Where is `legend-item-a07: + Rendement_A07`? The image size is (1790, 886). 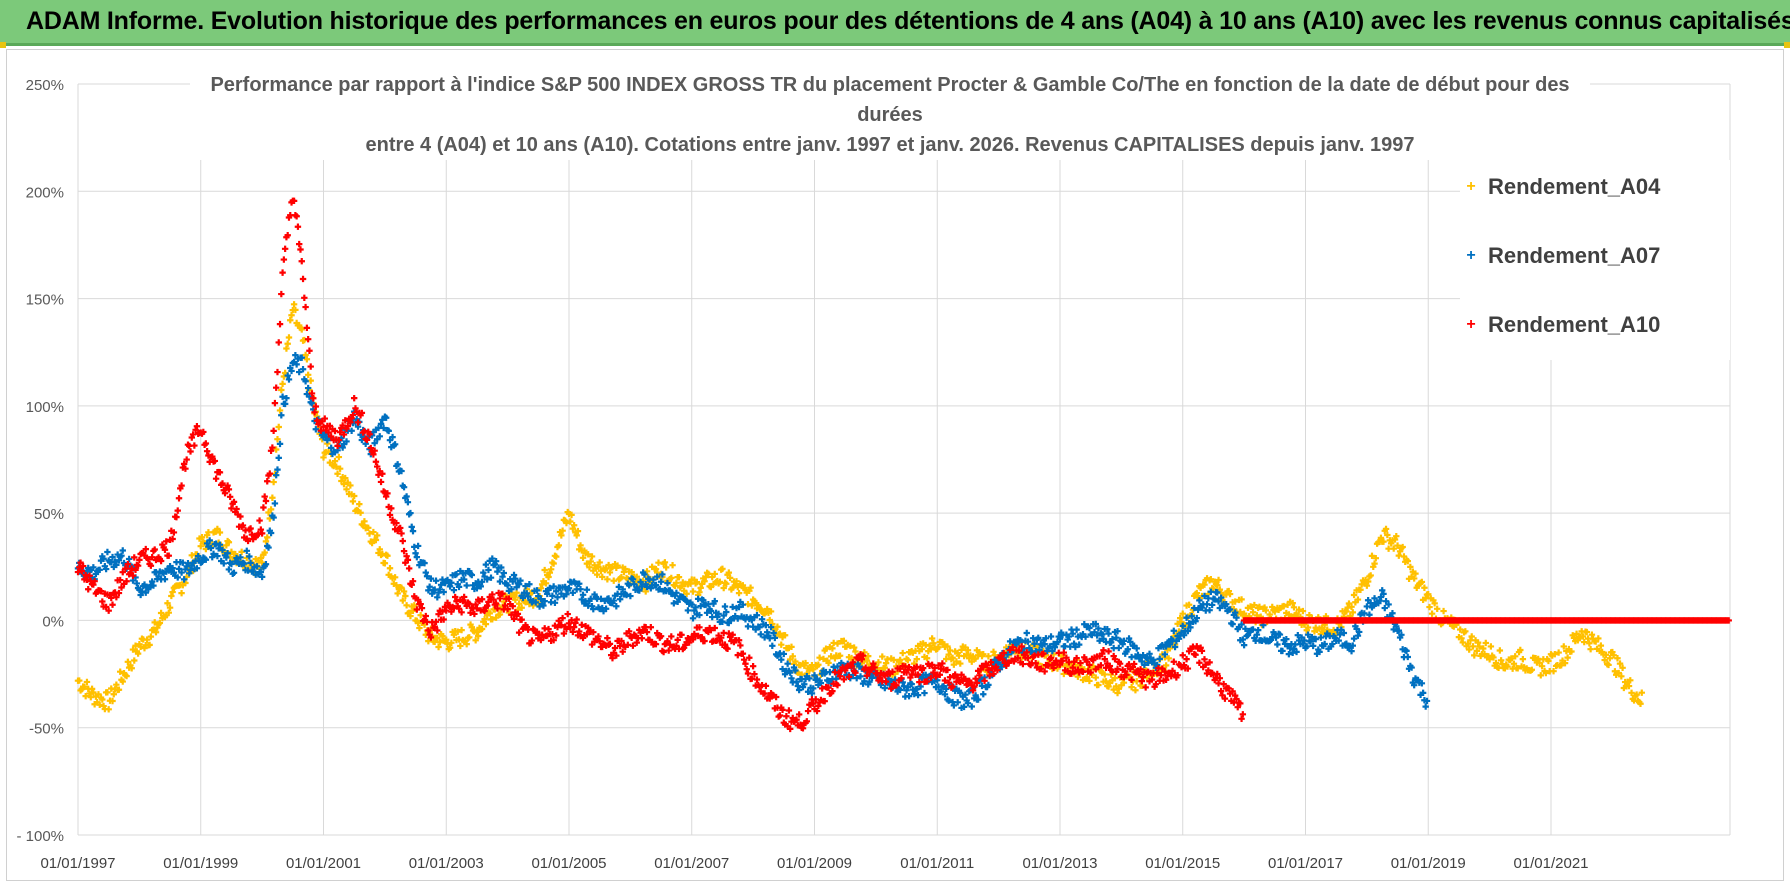
legend-item-a07: + Rendement_A07 is located at coordinates (1560, 256).